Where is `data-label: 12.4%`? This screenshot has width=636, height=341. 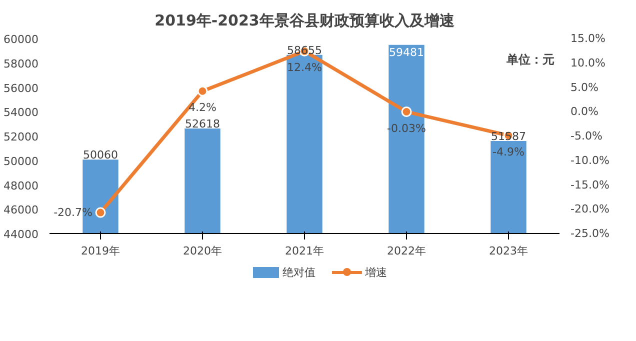
data-label: 12.4% is located at coordinates (304, 67).